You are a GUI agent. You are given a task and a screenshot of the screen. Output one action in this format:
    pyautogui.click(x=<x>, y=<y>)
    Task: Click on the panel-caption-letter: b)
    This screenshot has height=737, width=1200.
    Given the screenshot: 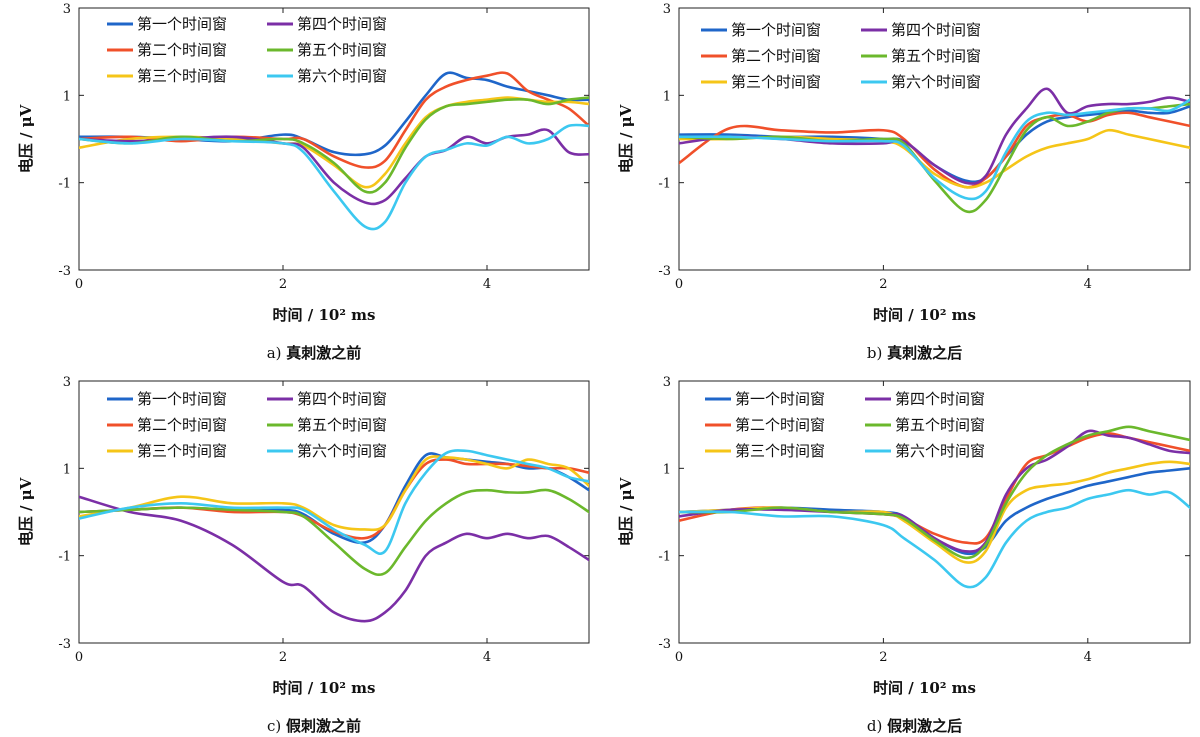 What is the action you would take?
    pyautogui.click(x=877, y=353)
    